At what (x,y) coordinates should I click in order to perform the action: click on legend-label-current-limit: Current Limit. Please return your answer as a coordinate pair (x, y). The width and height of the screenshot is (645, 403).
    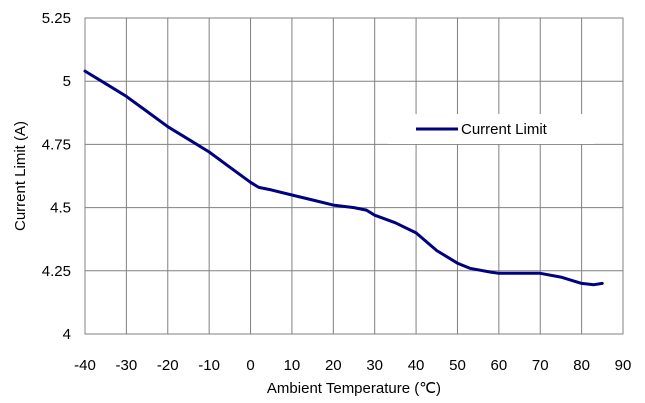
    Looking at the image, I should click on (504, 129).